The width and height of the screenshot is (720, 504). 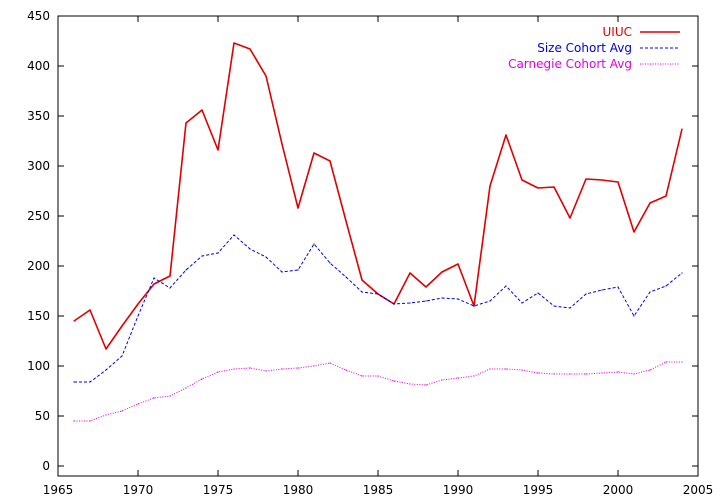 I want to click on x-tick-label: 1980, so click(x=298, y=490).